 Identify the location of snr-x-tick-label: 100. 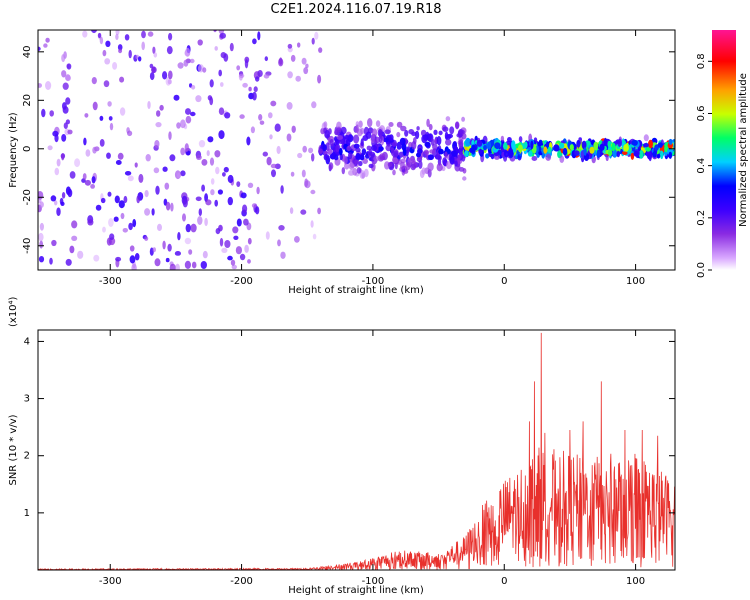
(635, 581).